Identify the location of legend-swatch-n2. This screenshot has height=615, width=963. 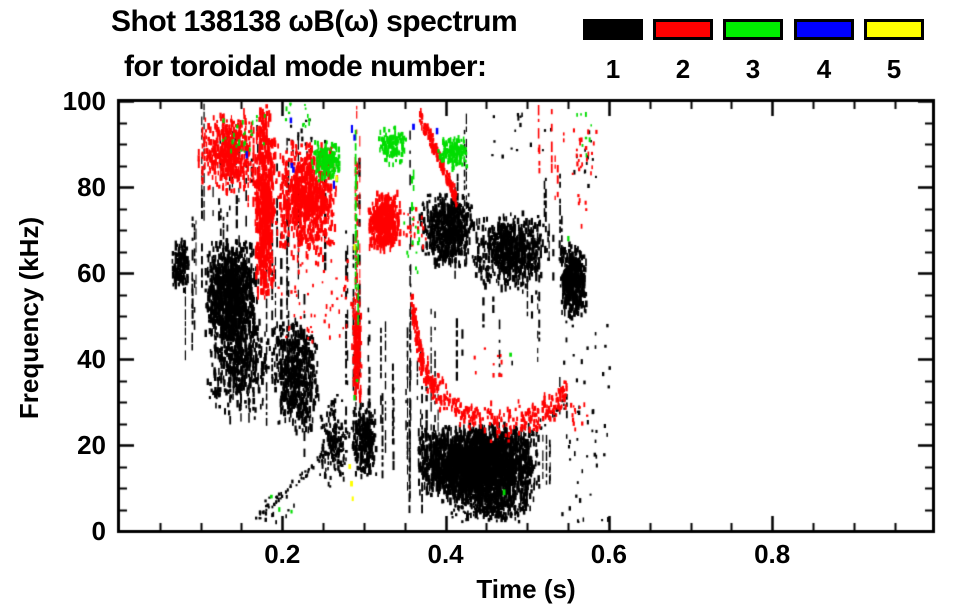
(683, 29).